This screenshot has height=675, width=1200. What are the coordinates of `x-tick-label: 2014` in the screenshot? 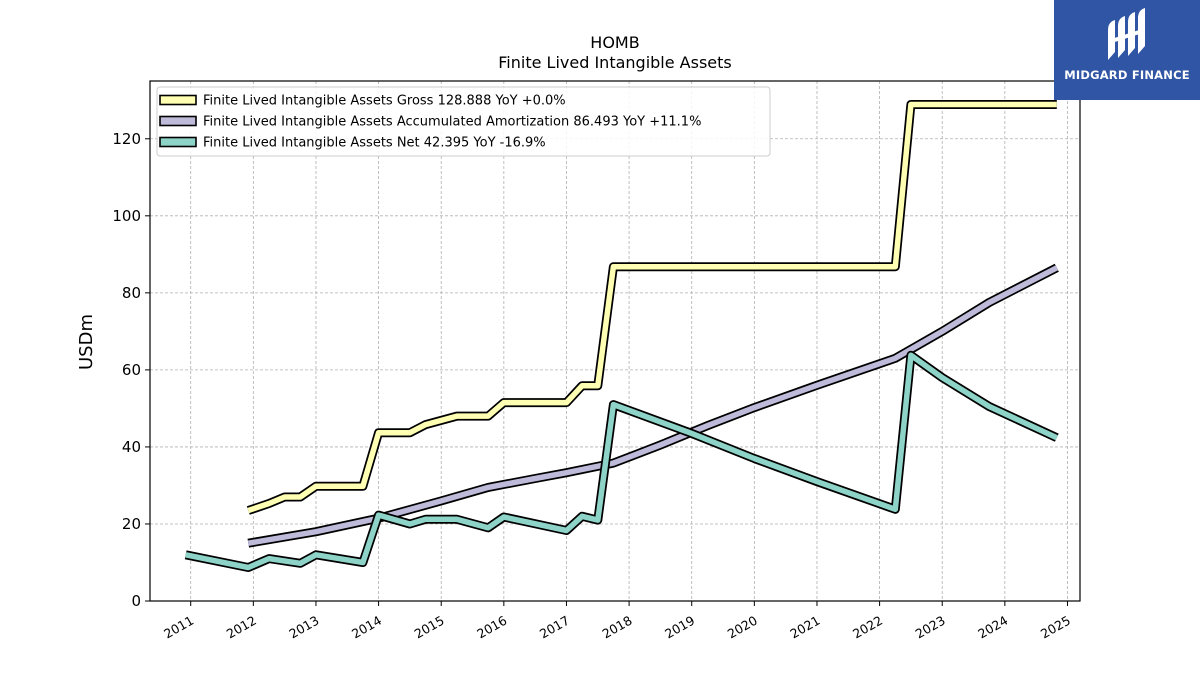 It's located at (366, 627).